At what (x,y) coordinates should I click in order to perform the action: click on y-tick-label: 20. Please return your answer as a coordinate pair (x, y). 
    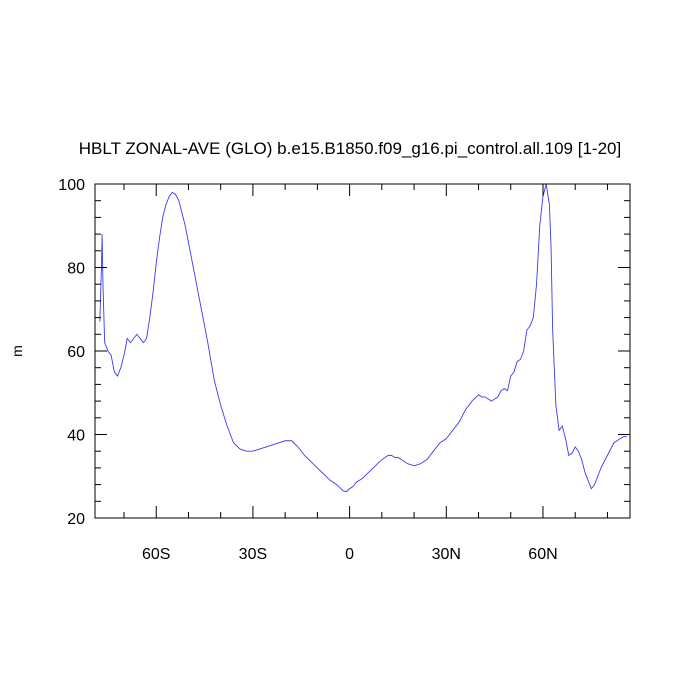
    Looking at the image, I should click on (76, 519).